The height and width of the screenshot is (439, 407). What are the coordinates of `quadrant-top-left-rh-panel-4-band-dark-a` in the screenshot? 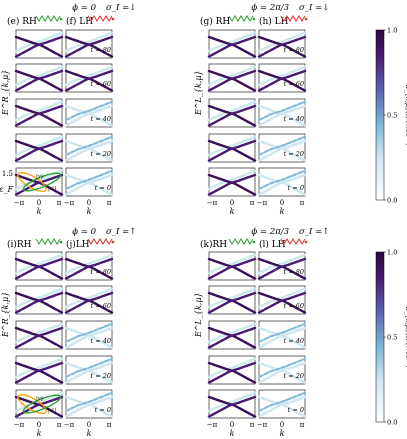 It's located at (39, 184).